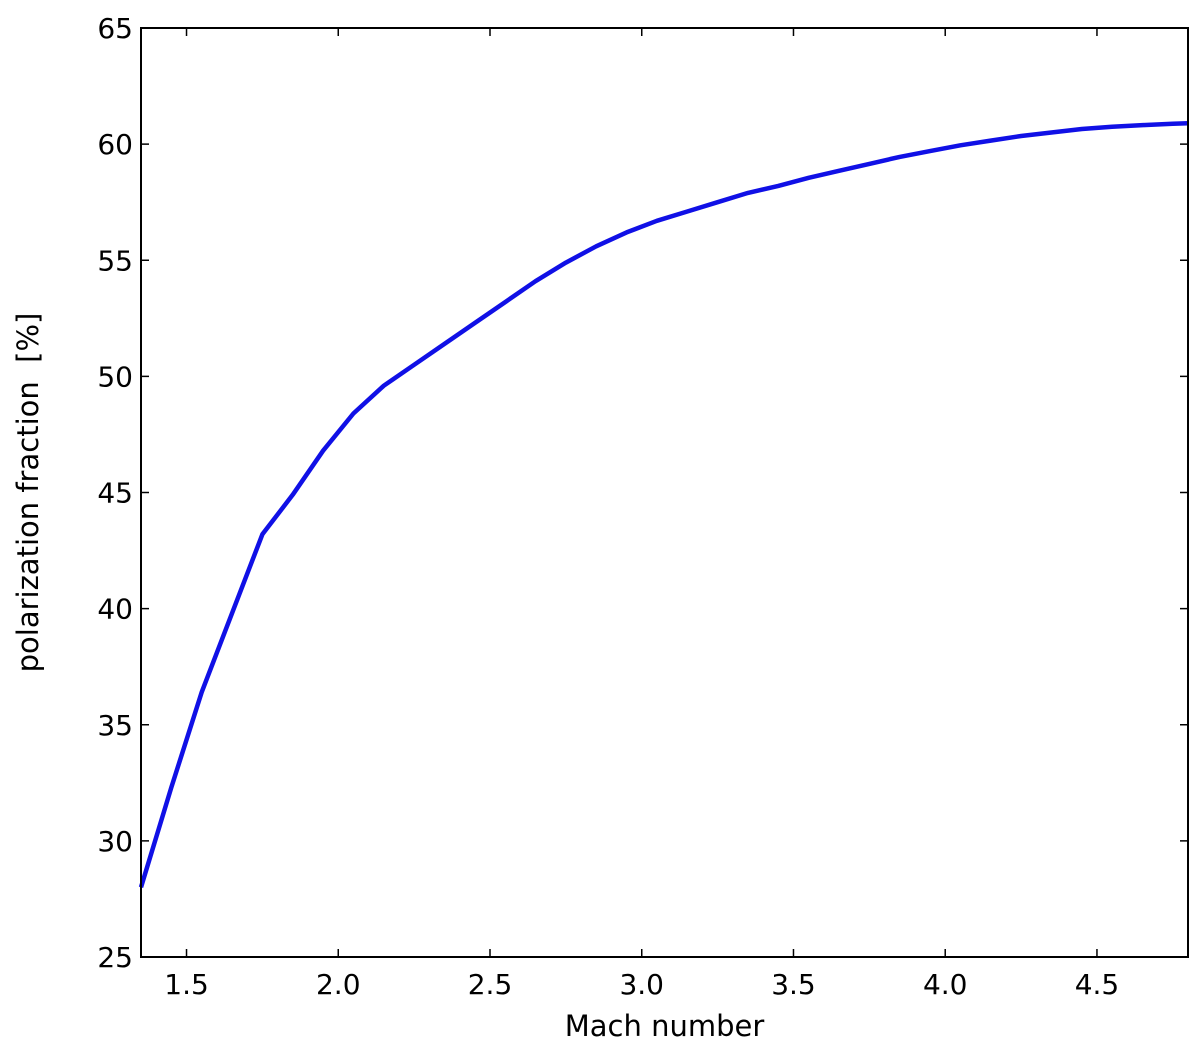  I want to click on x-tick-label: 3.0, so click(641, 984).